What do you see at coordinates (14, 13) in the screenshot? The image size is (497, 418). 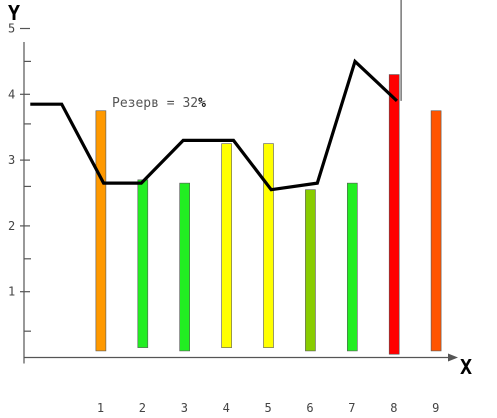 I see `y-axis-label: Y` at bounding box center [14, 13].